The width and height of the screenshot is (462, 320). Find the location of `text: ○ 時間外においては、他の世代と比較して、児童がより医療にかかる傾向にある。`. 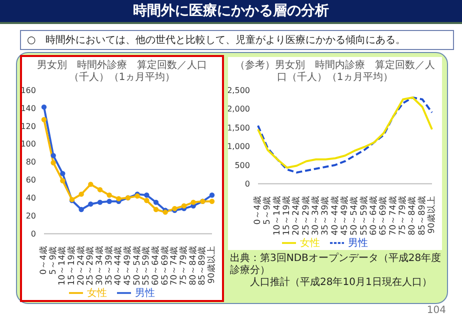

text: ○ 時間外においては、他の世代と比較して、児童がより医療にかかる傾向にある。 is located at coordinates (237, 40).